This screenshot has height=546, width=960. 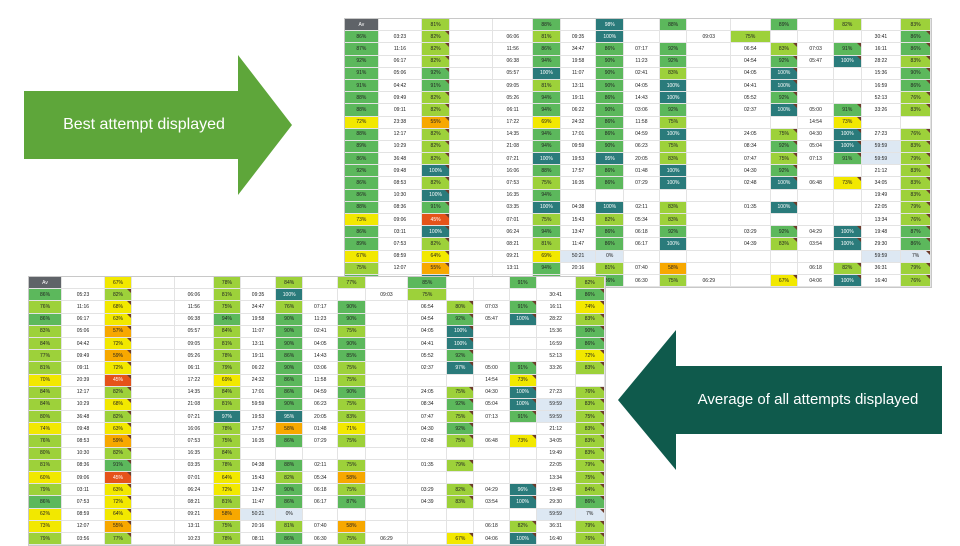 I want to click on table-cell: 19:58, so click(x=259, y=319).